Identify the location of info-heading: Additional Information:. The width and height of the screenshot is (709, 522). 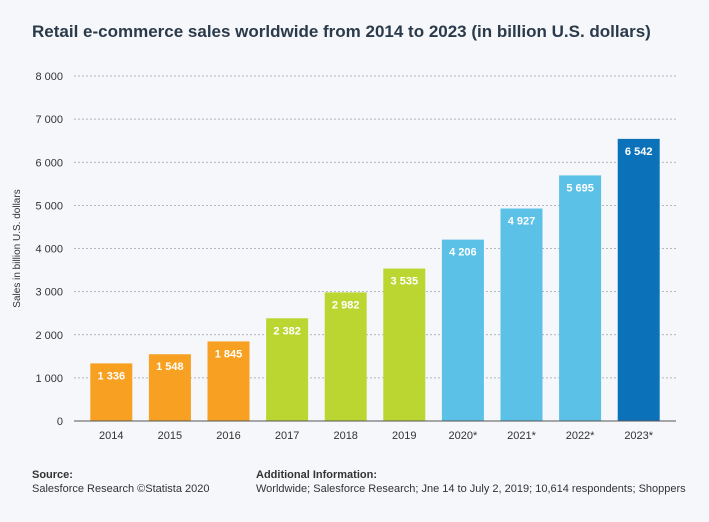
(316, 475).